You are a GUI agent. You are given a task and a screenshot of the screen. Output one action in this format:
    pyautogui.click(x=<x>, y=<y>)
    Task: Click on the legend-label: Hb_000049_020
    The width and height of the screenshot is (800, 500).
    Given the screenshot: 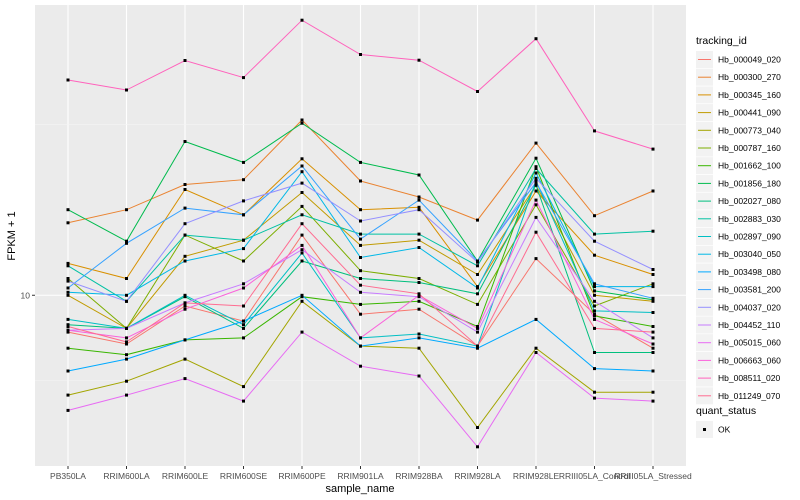 What is the action you would take?
    pyautogui.click(x=749, y=60)
    